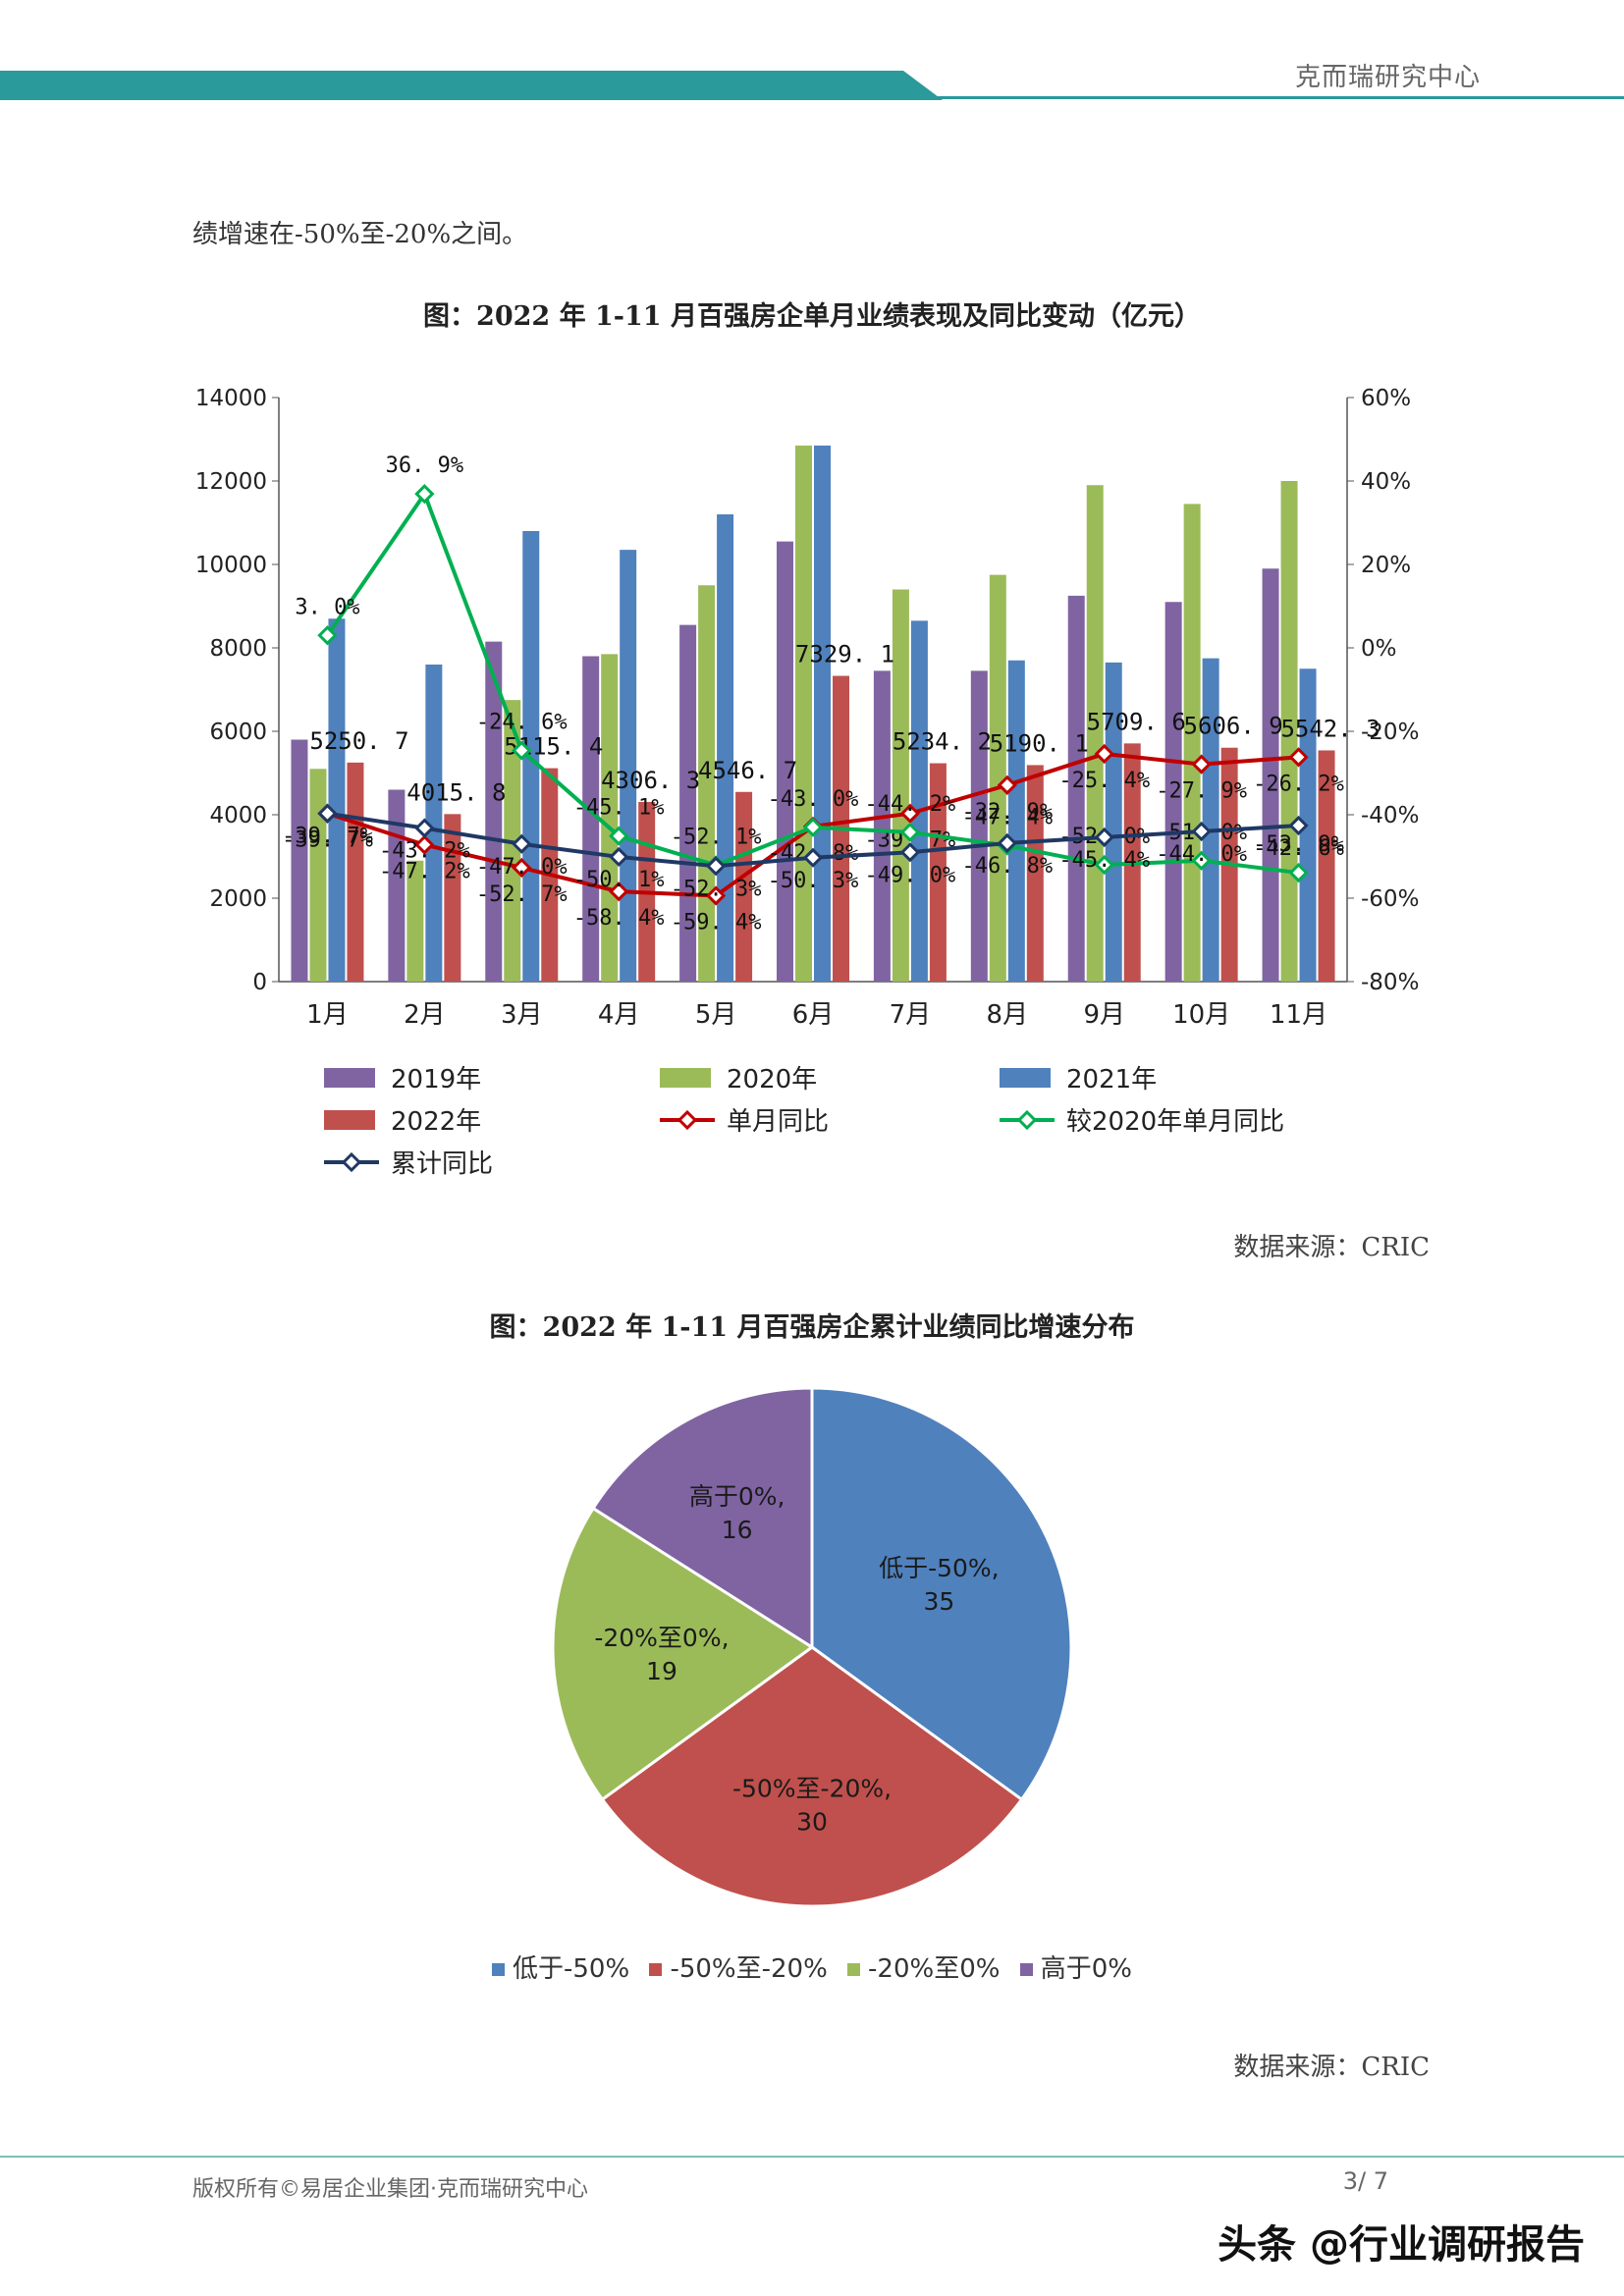 The image size is (1624, 2296). What do you see at coordinates (358, 741) in the screenshot?
I see `bar-data-label: 5250. 7` at bounding box center [358, 741].